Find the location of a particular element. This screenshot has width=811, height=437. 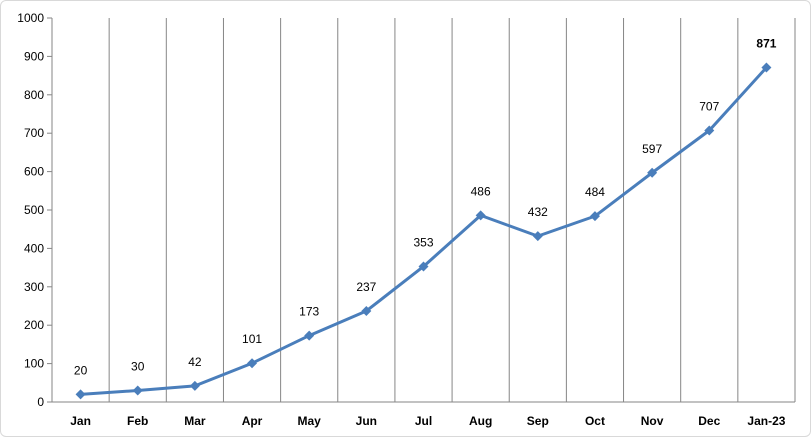

x-tick-label: Apr is located at coordinates (252, 421).